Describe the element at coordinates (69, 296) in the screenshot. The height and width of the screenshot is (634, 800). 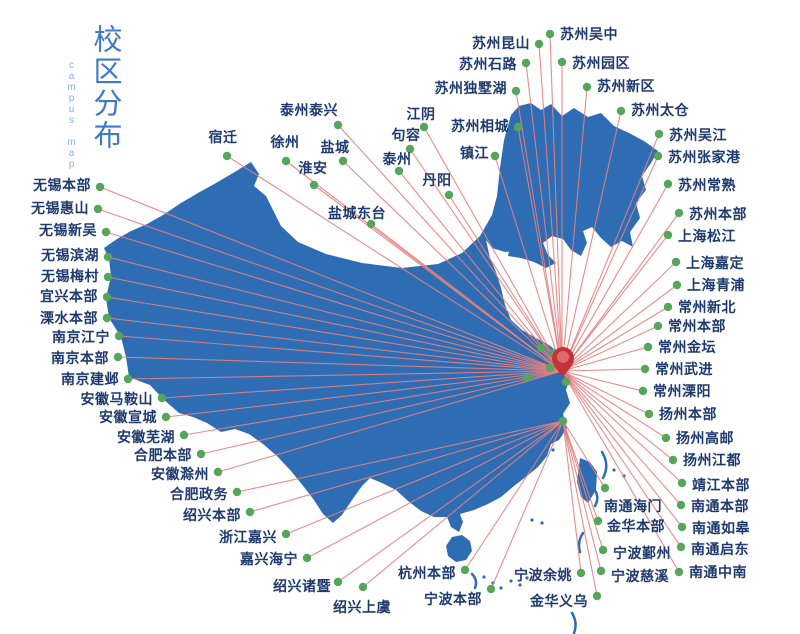
I see `campus-label: 宜兴本部` at that location.